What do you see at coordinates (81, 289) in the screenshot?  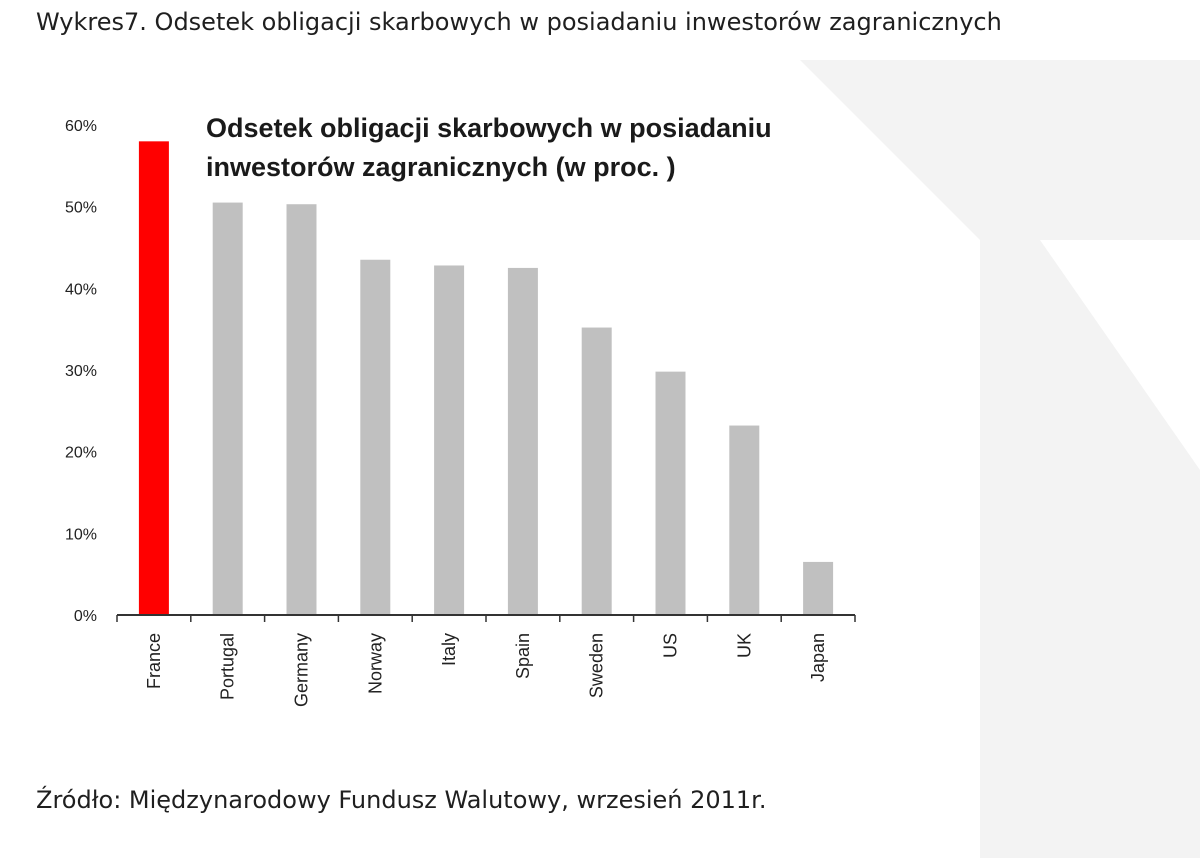 I see `y-tick-label: 40%` at bounding box center [81, 289].